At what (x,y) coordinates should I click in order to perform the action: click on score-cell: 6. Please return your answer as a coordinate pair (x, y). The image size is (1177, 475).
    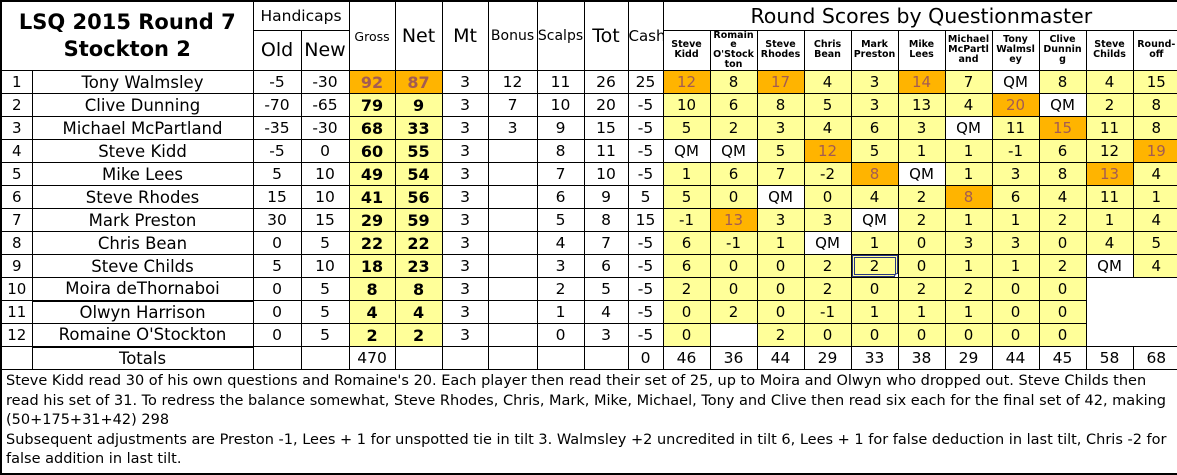
    Looking at the image, I should click on (874, 128).